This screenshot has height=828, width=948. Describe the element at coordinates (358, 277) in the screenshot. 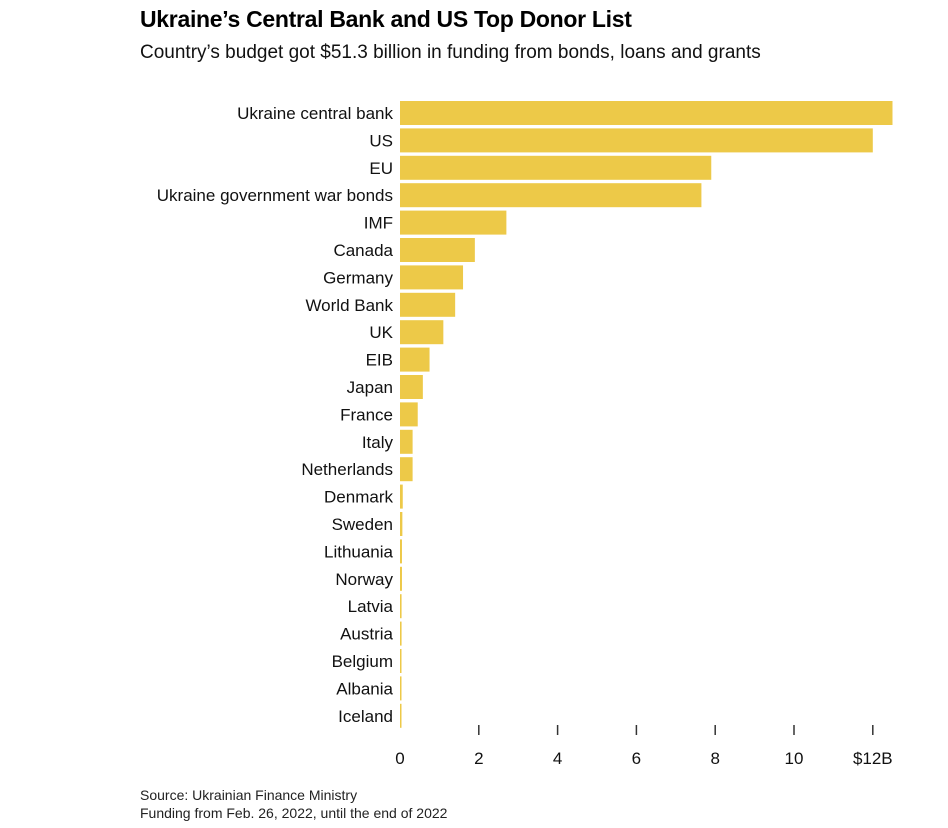

I see `category-label-6: Germany` at that location.